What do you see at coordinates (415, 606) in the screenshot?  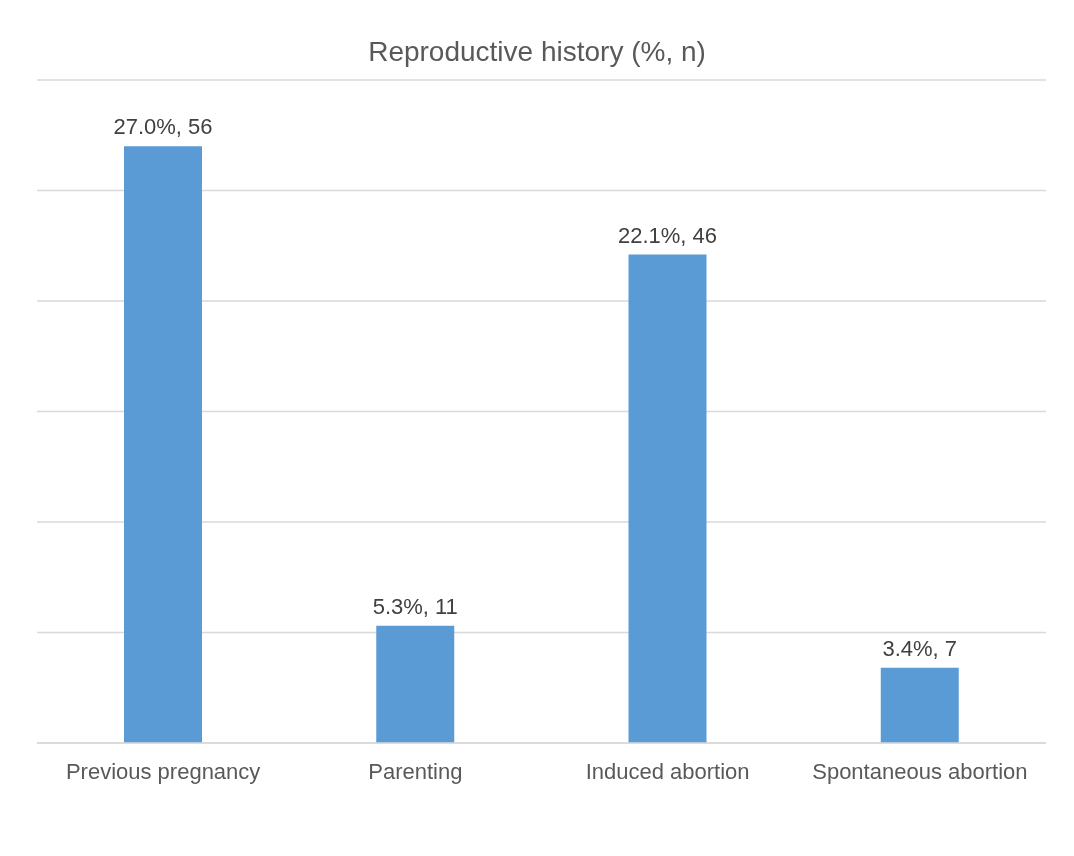 I see `data-label: 5.3%, 11` at bounding box center [415, 606].